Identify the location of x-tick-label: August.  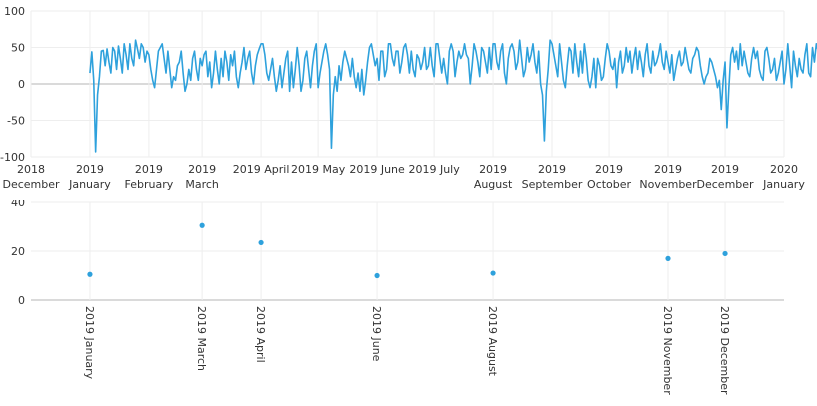
(493, 184).